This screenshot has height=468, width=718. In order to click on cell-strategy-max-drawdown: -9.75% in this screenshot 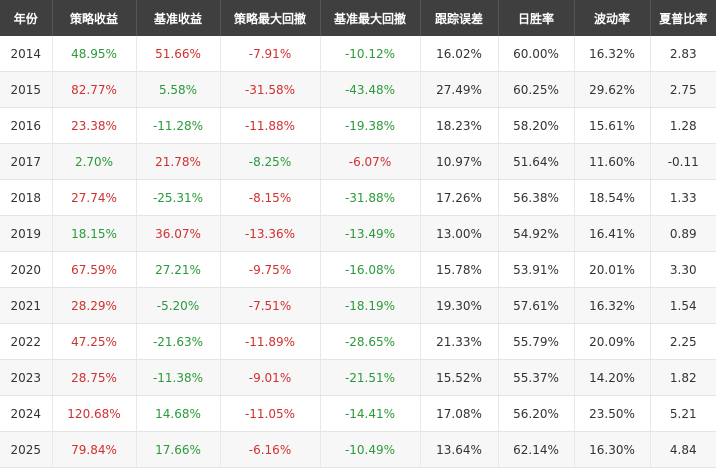, I will do `click(270, 269)`.